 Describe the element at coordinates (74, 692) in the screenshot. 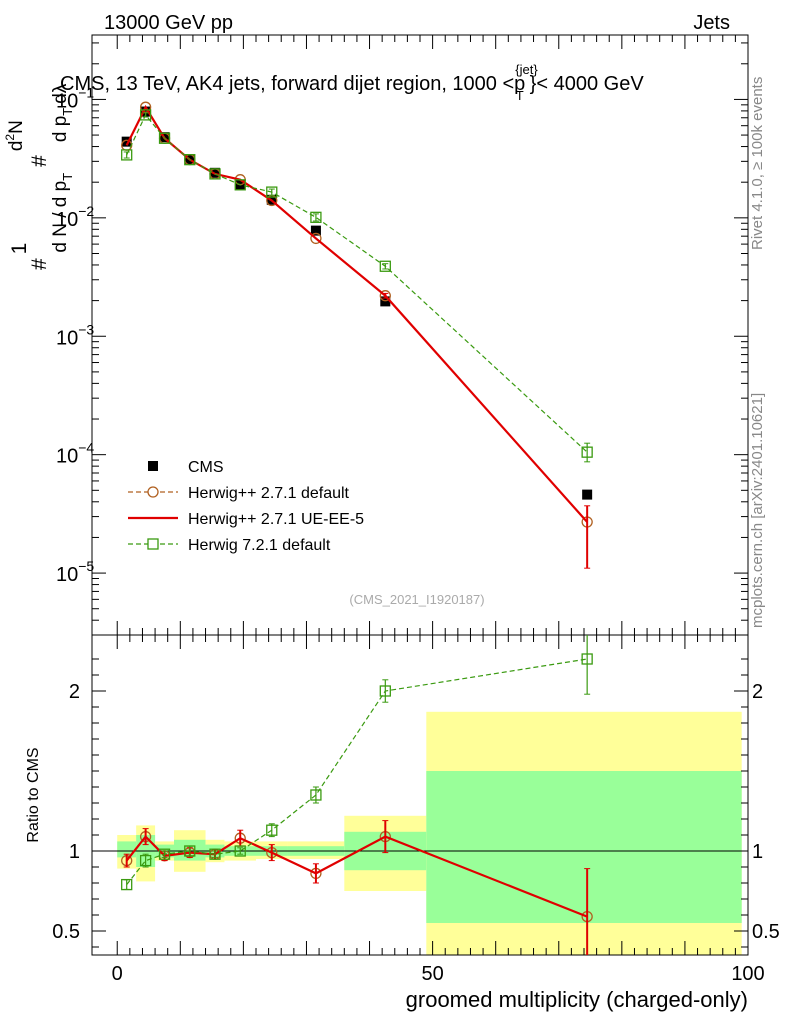

I see `ratio-y-tick-label: 2` at that location.